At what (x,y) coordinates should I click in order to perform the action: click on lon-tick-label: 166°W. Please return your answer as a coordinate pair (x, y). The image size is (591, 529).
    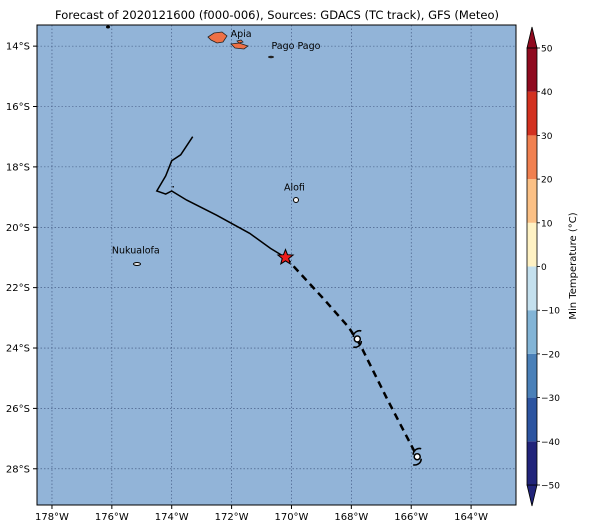
    Looking at the image, I should click on (411, 517).